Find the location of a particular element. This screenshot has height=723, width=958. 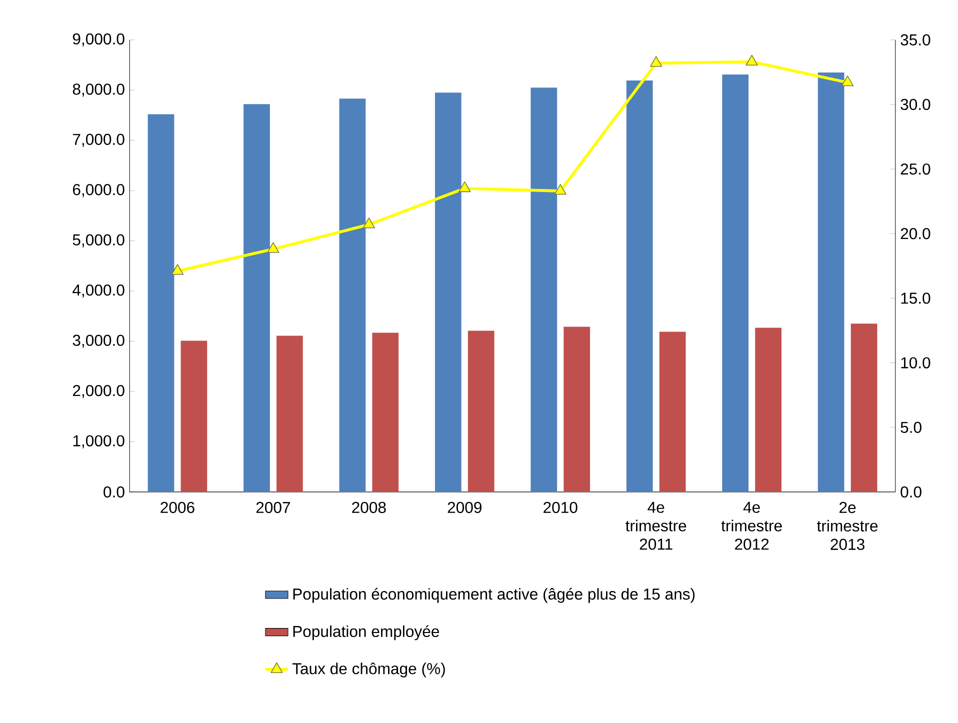

y2-tick-label: 20.0 is located at coordinates (915, 234).